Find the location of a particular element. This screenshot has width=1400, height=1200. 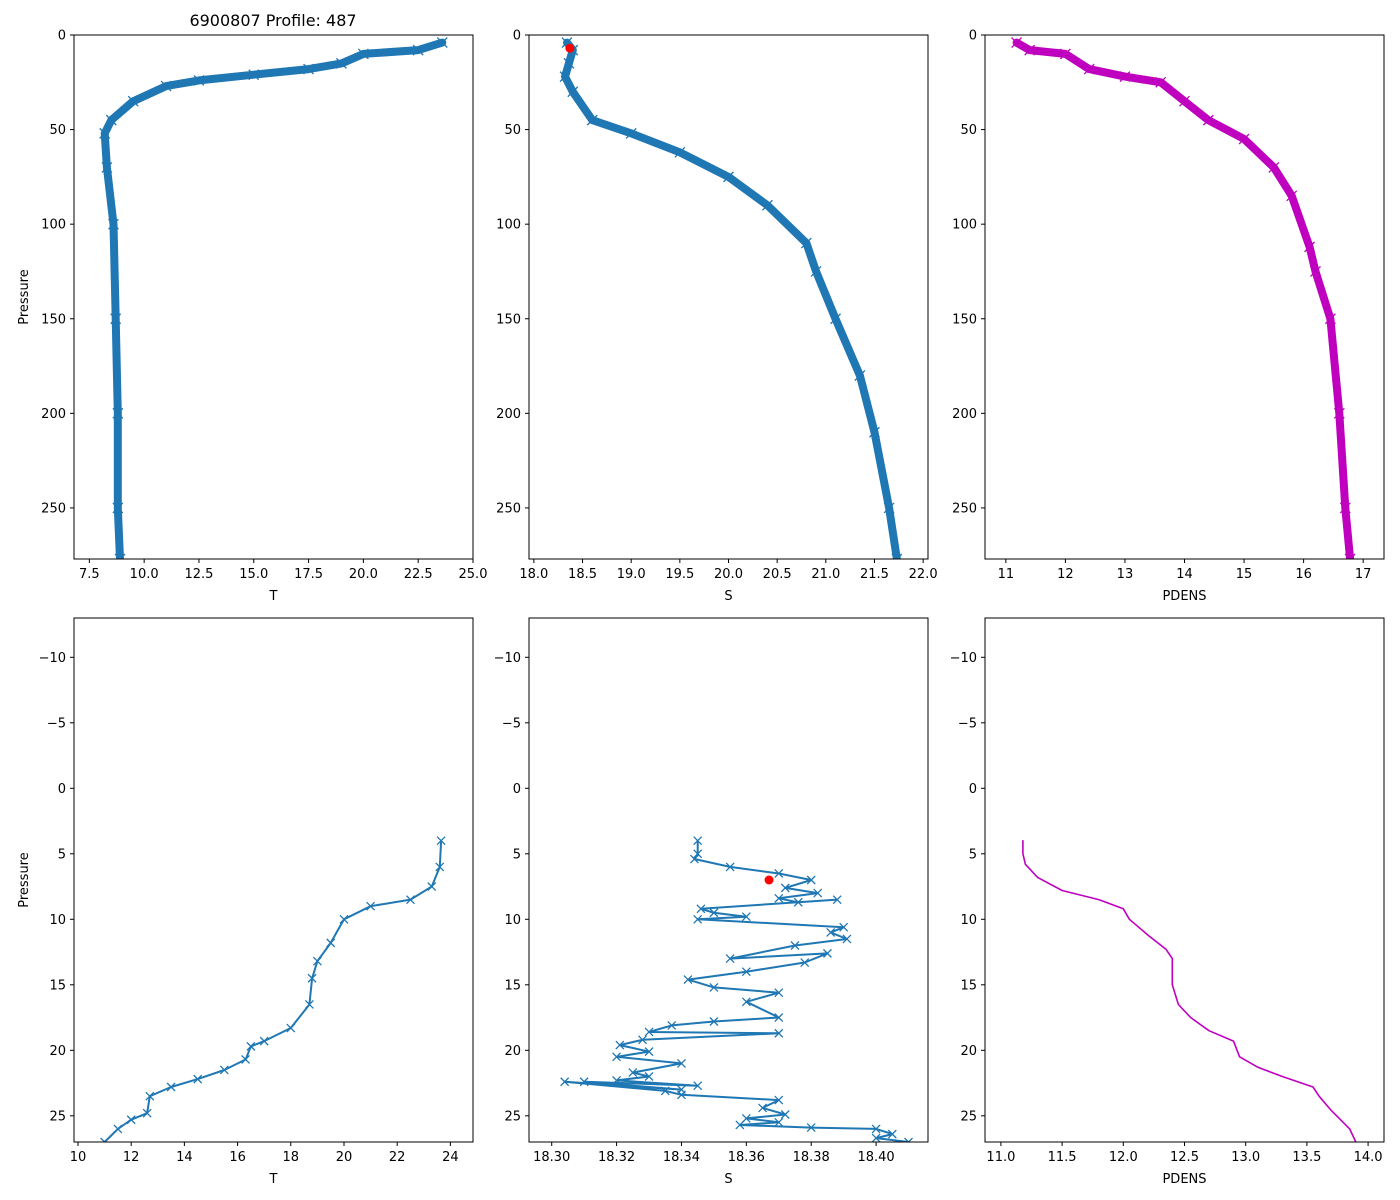

chart-pd_full: 11 12 13 14 15 16 17 0 50 100 150 200 250 PDENS is located at coordinates (1168, 316).